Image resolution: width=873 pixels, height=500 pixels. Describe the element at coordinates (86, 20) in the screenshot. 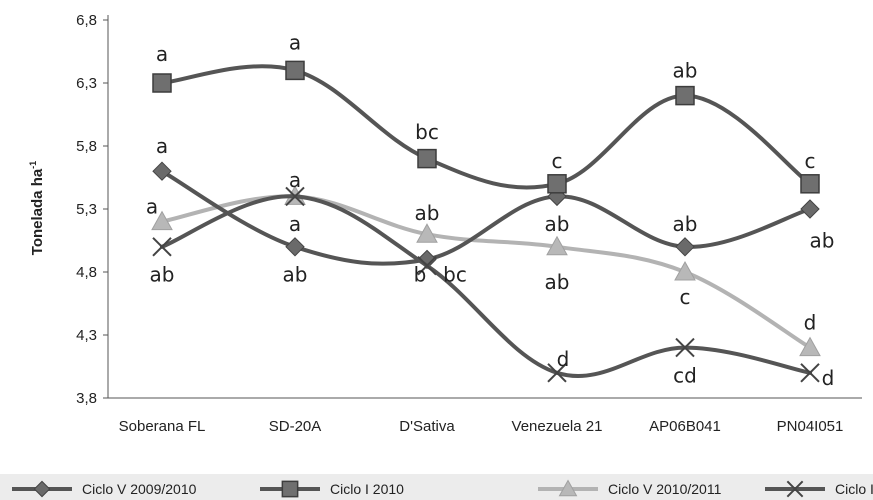

I see `y-tick-label: 6,8` at that location.